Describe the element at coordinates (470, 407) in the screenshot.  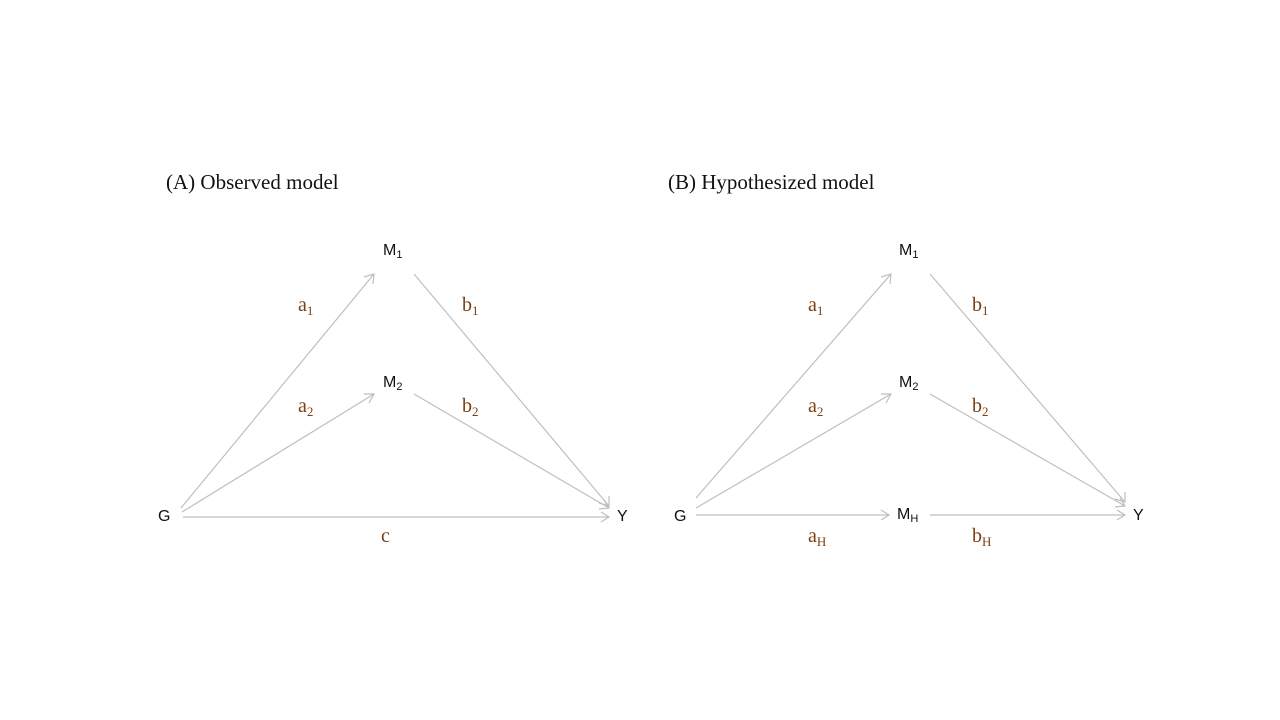
I see `edge-label-b2: b2` at that location.